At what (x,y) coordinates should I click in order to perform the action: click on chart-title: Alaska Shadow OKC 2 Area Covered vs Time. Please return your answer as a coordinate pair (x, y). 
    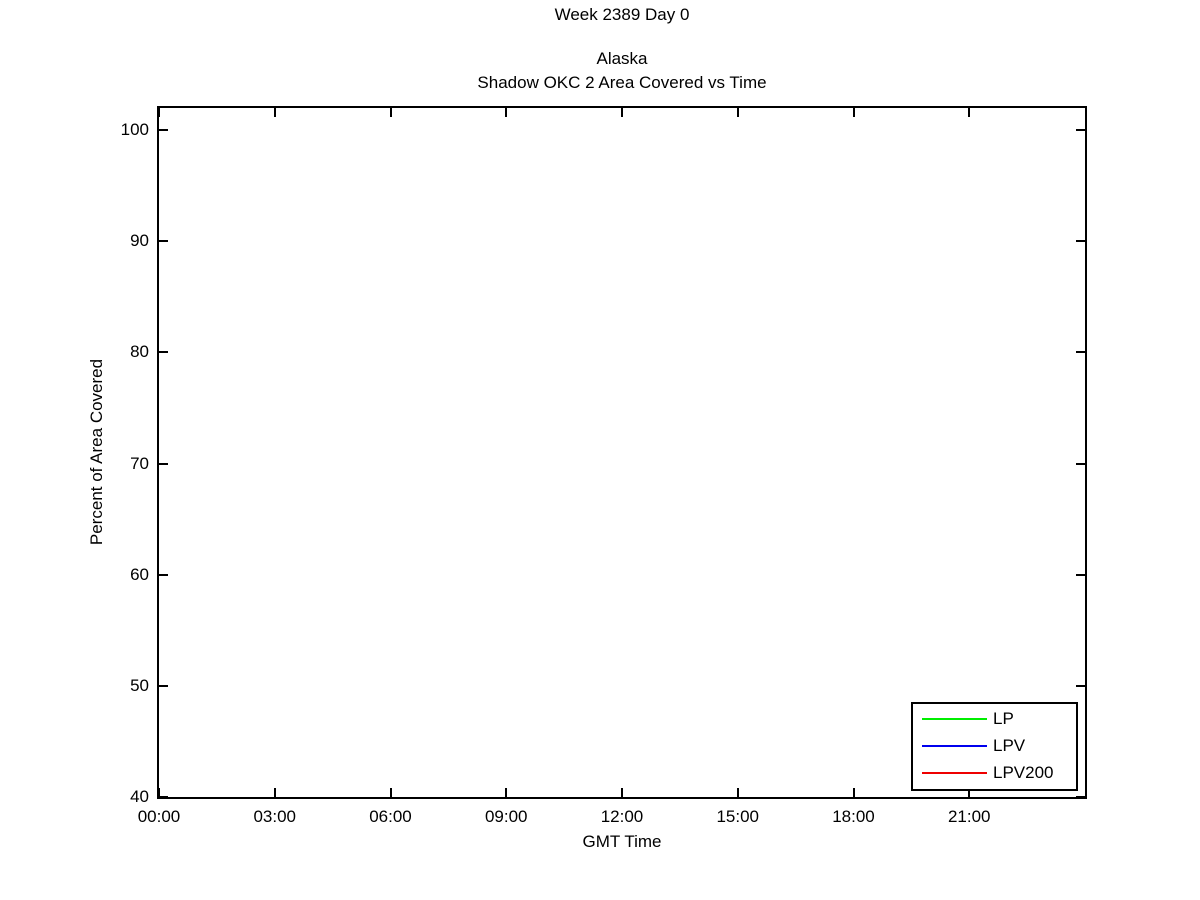
    Looking at the image, I should click on (622, 71).